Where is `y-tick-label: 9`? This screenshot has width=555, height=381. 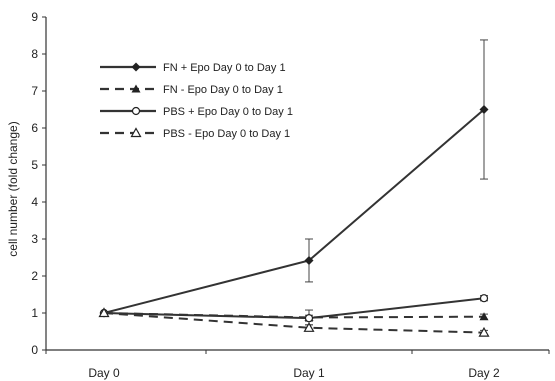
y-tick-label: 9 is located at coordinates (34, 17).